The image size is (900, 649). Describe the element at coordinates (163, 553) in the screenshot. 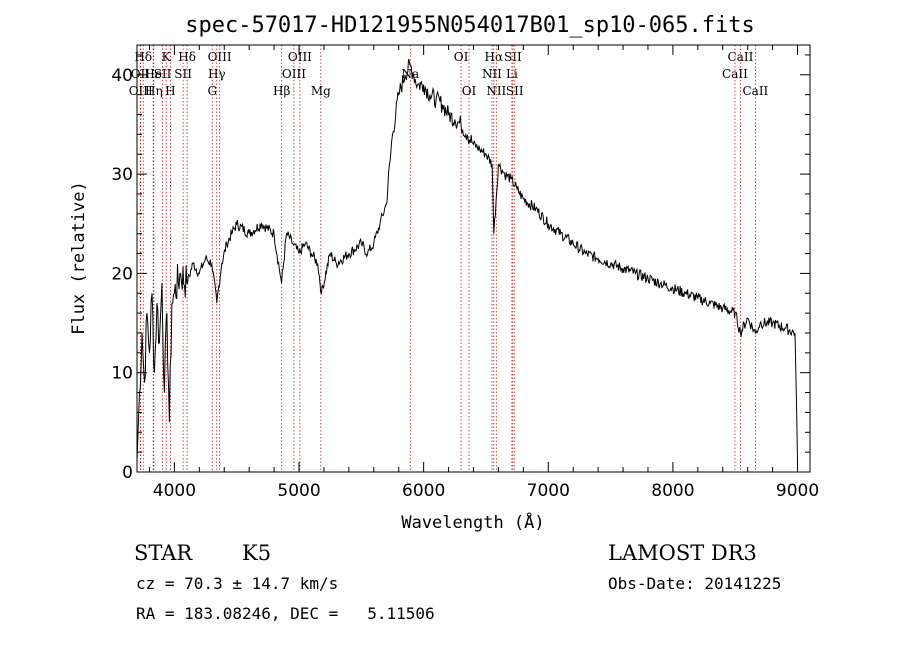

I see `object-class: STAR` at that location.